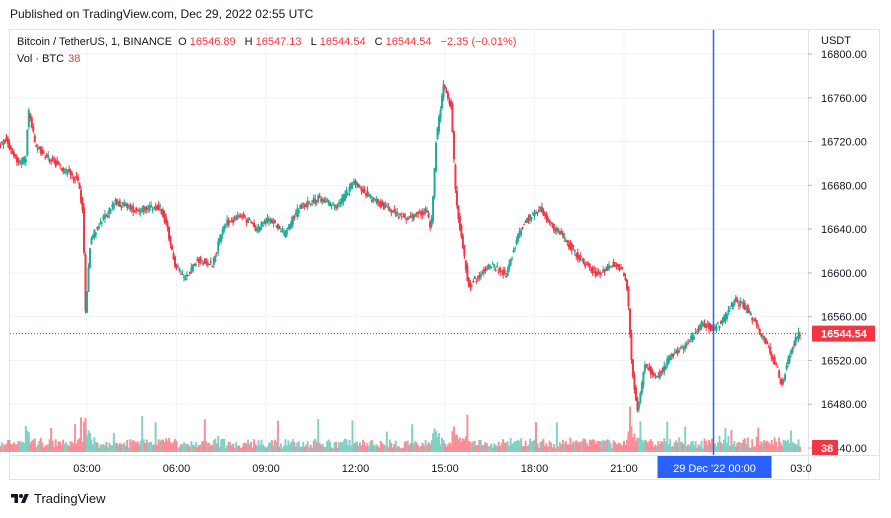 This screenshot has width=891, height=518. I want to click on footer-brand: TradingView, so click(58, 498).